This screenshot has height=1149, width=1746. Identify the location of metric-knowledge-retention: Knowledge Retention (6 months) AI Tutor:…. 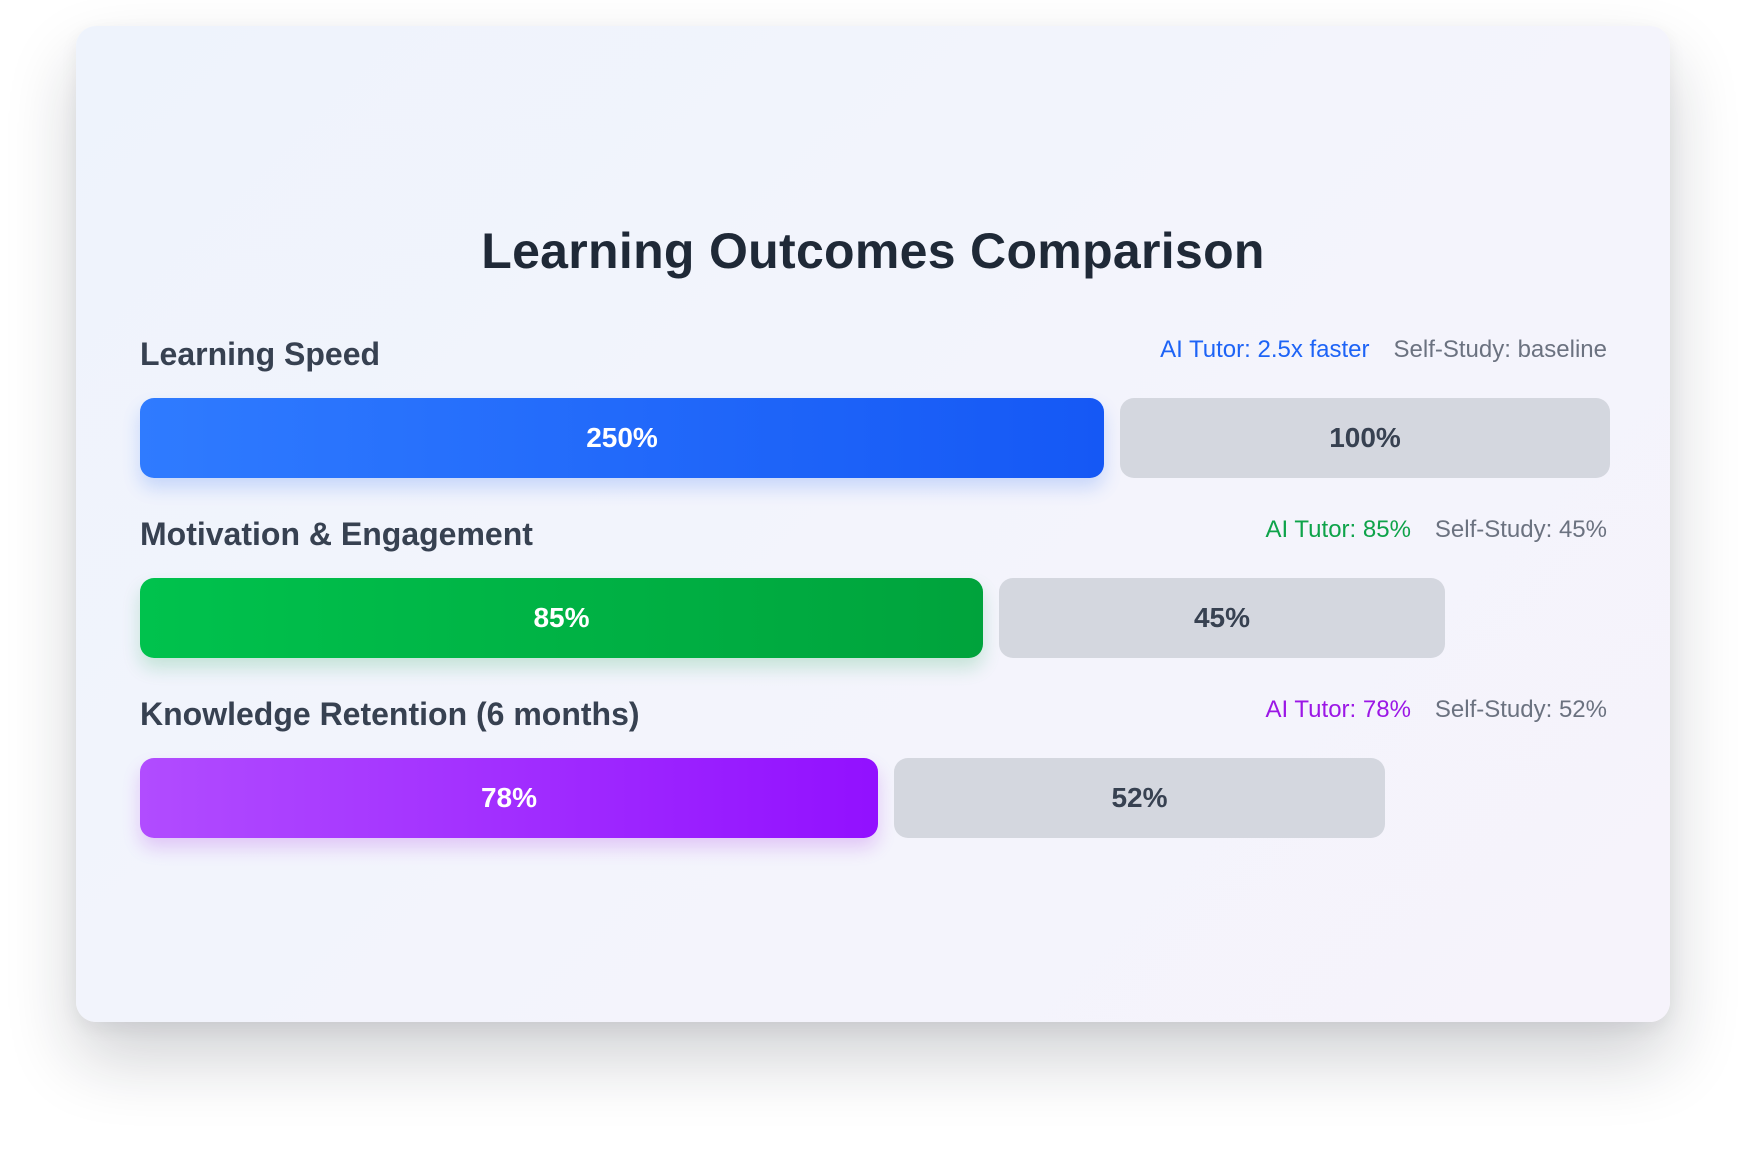
(873, 781).